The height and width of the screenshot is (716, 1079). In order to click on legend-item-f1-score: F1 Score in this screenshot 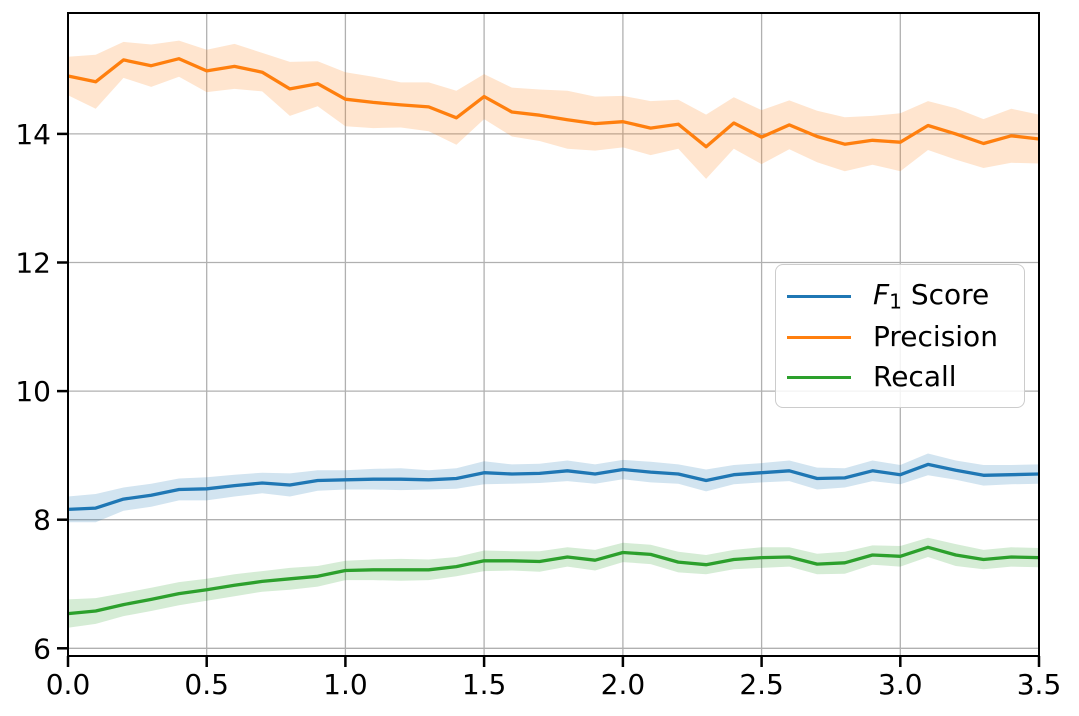, I will do `click(900, 295)`.